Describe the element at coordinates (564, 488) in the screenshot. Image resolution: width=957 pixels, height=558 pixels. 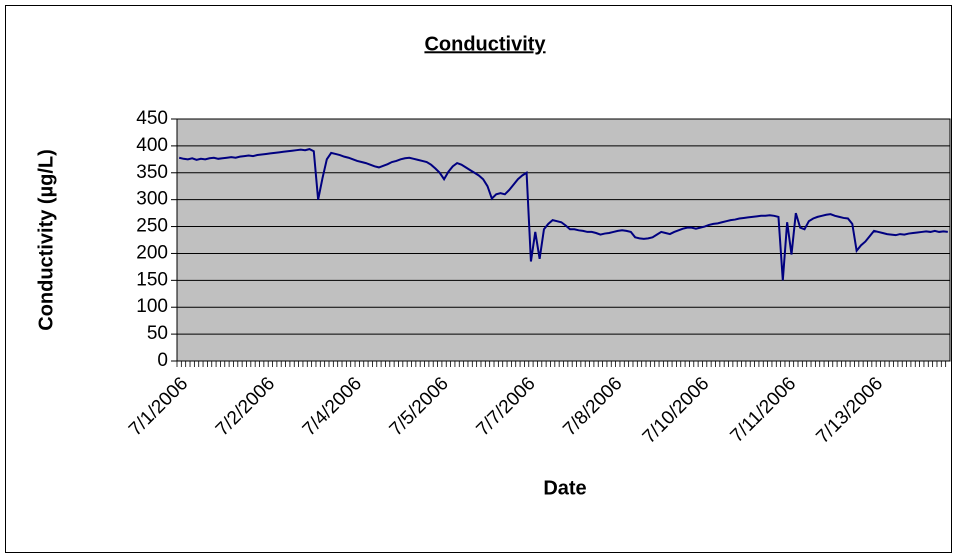
I see `x-axis-title: Date` at that location.